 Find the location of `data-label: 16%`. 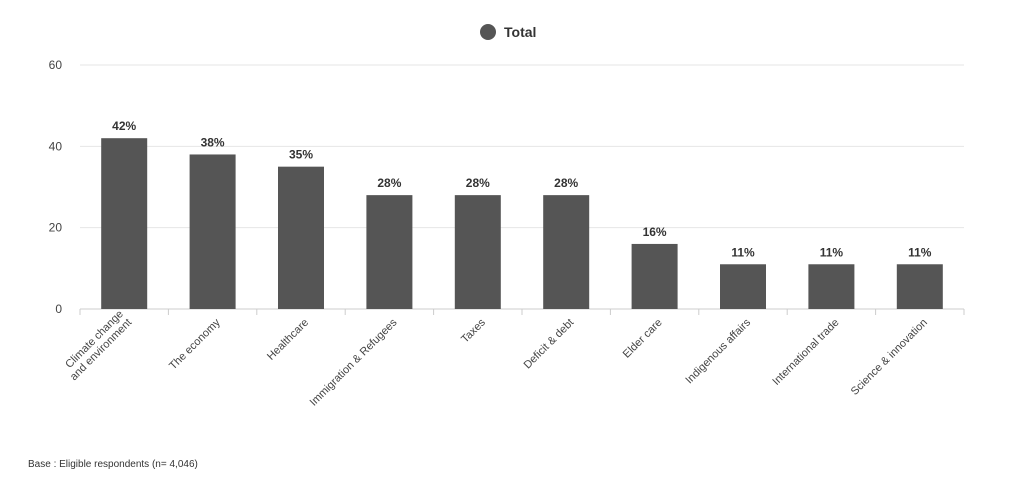

data-label: 16% is located at coordinates (655, 232).